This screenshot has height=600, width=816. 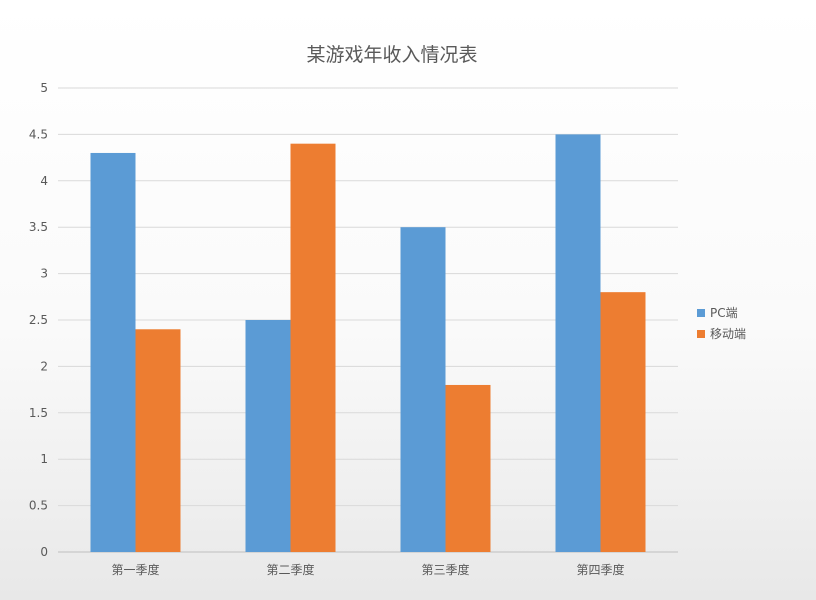 I want to click on x-tick-label: 第一季度, so click(x=135, y=569).